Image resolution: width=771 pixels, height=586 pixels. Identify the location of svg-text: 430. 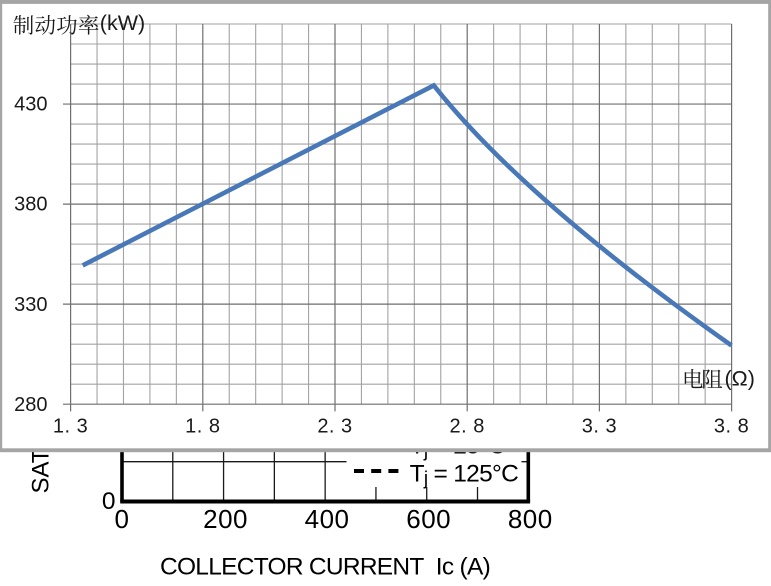
(30, 105).